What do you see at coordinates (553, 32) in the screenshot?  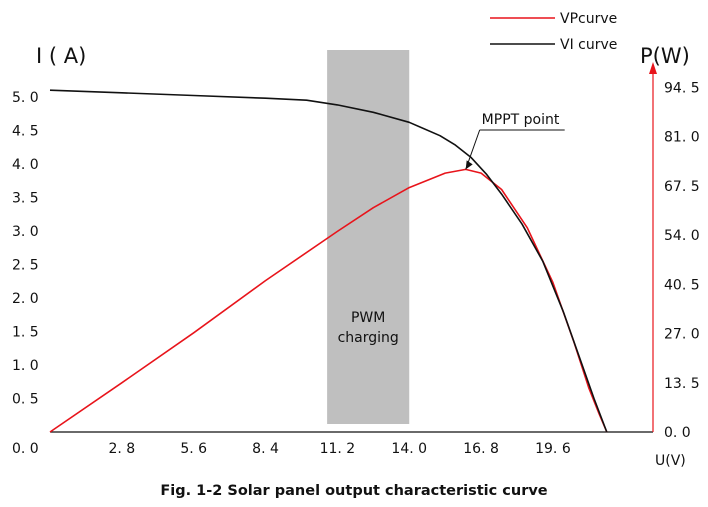 I see `chart-legend: VPcurve VI curve` at bounding box center [553, 32].